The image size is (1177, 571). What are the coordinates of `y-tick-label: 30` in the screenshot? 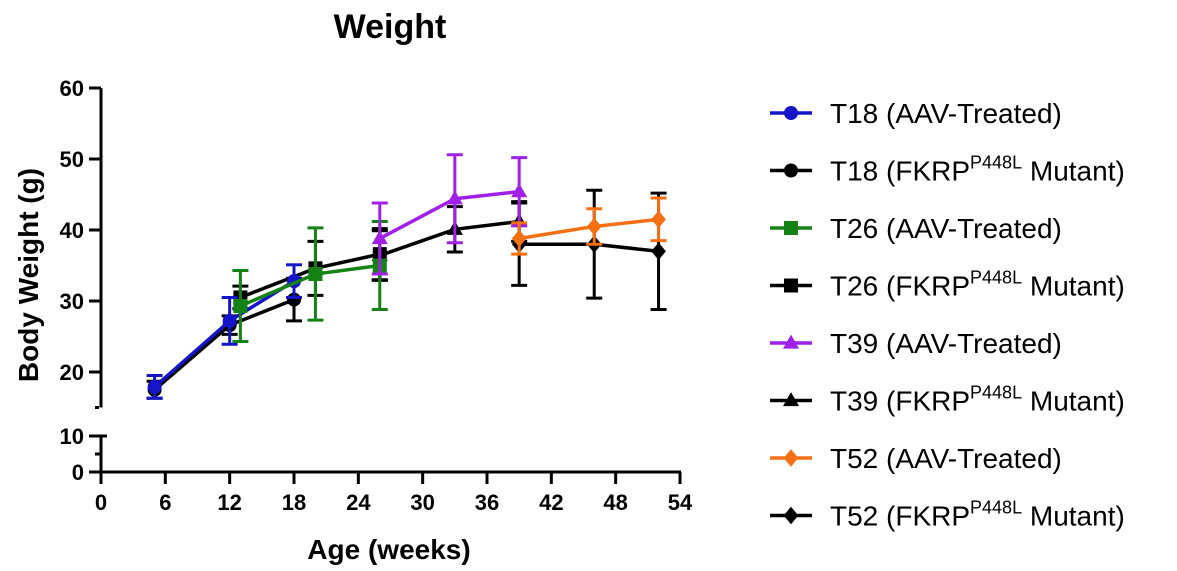 It's located at (72, 301).